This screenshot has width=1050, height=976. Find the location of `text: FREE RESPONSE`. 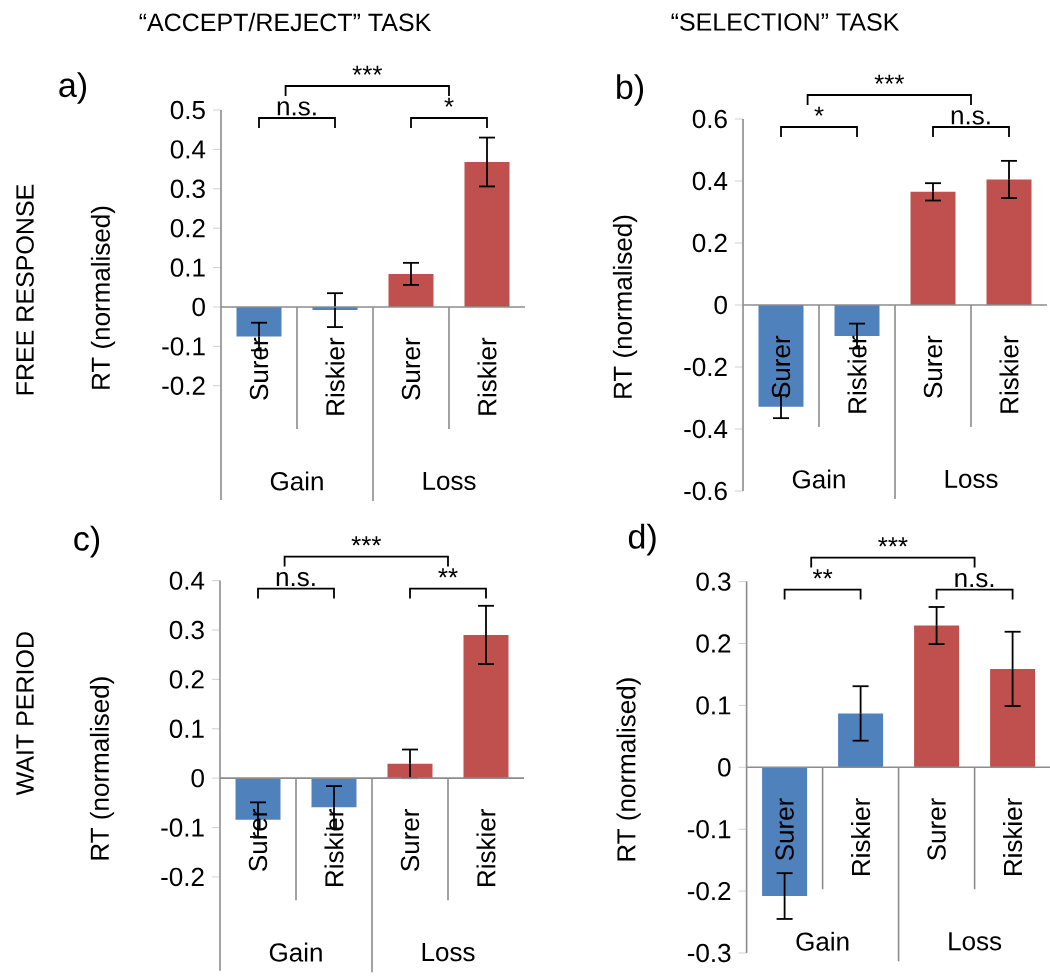

text: FREE RESPONSE is located at coordinates (25, 289).